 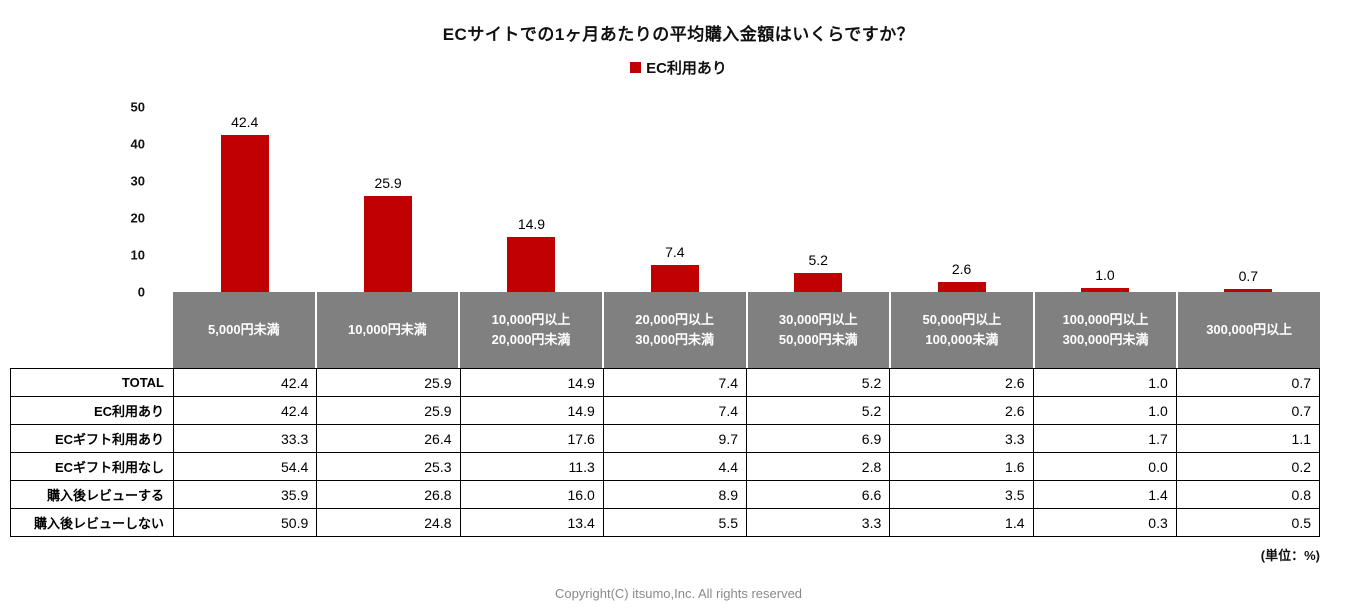 What do you see at coordinates (818, 199) in the screenshot?
I see `bar-slot: 5.2` at bounding box center [818, 199].